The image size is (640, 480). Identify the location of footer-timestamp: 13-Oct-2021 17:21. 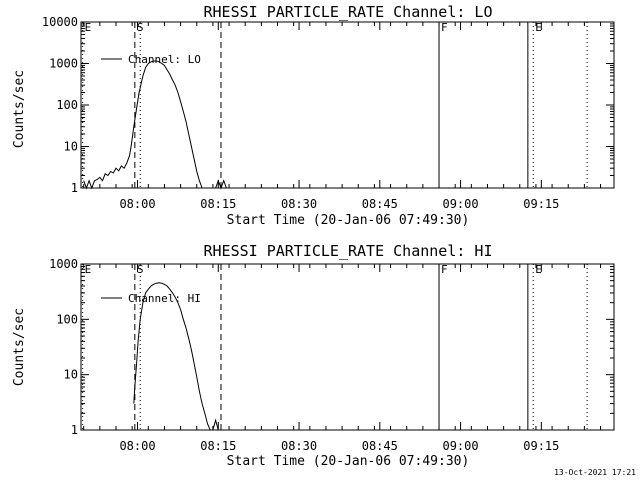
(595, 472).